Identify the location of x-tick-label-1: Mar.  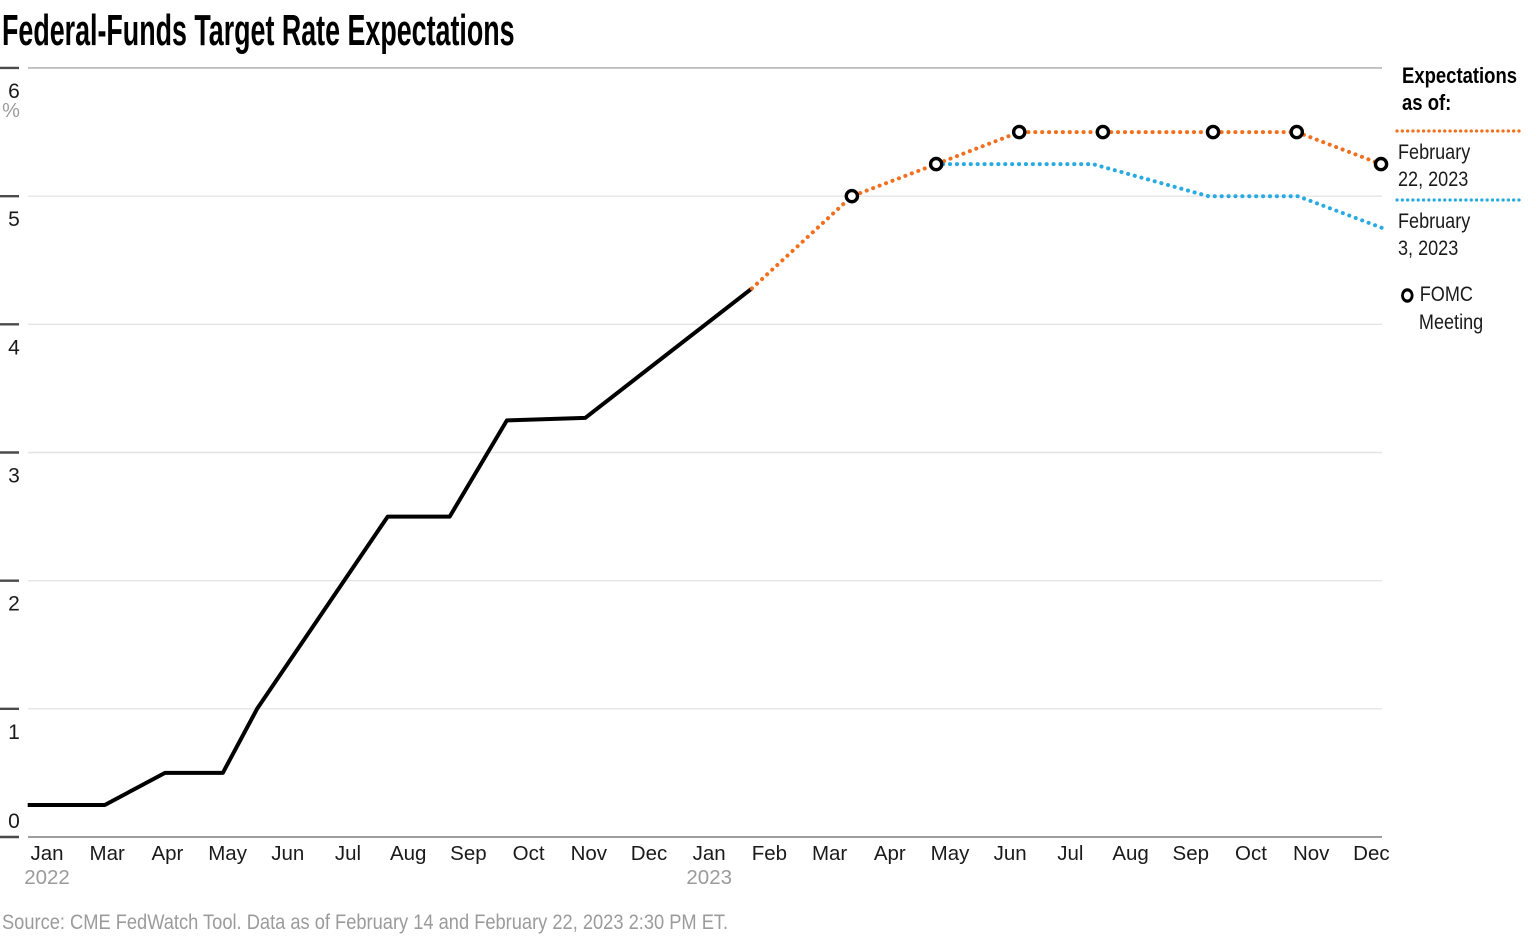
(107, 853).